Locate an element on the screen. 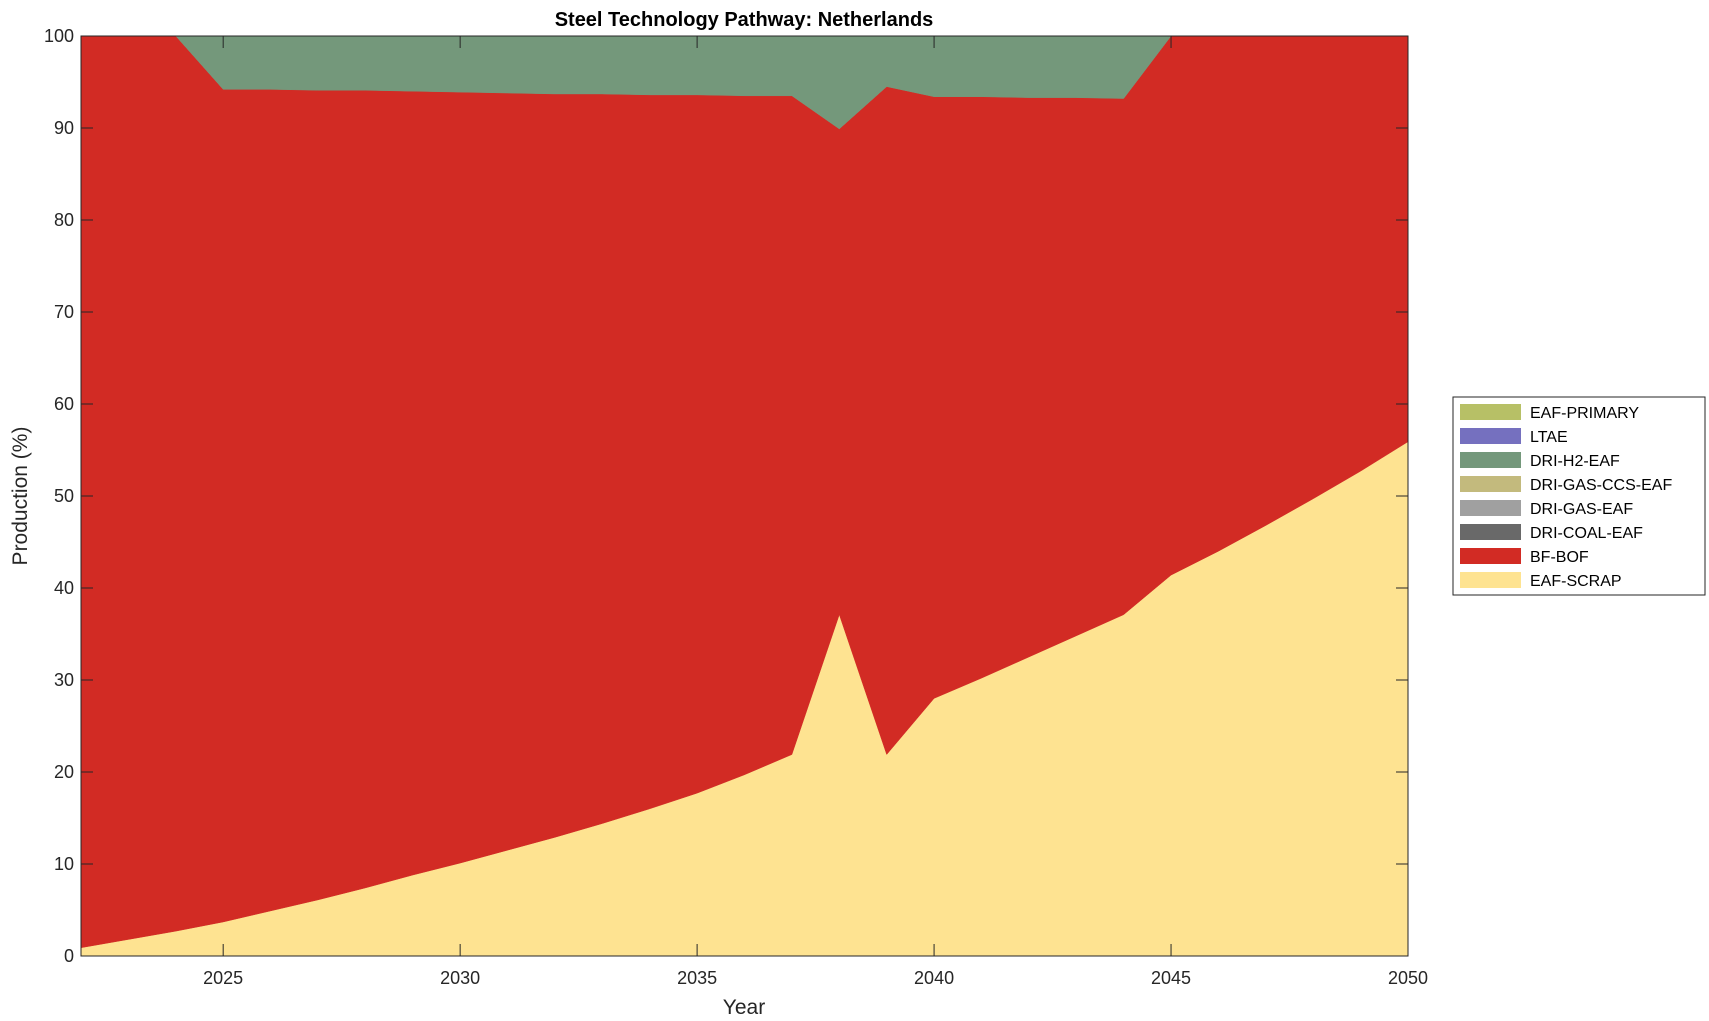  y-tick-label: 40 is located at coordinates (64, 588).